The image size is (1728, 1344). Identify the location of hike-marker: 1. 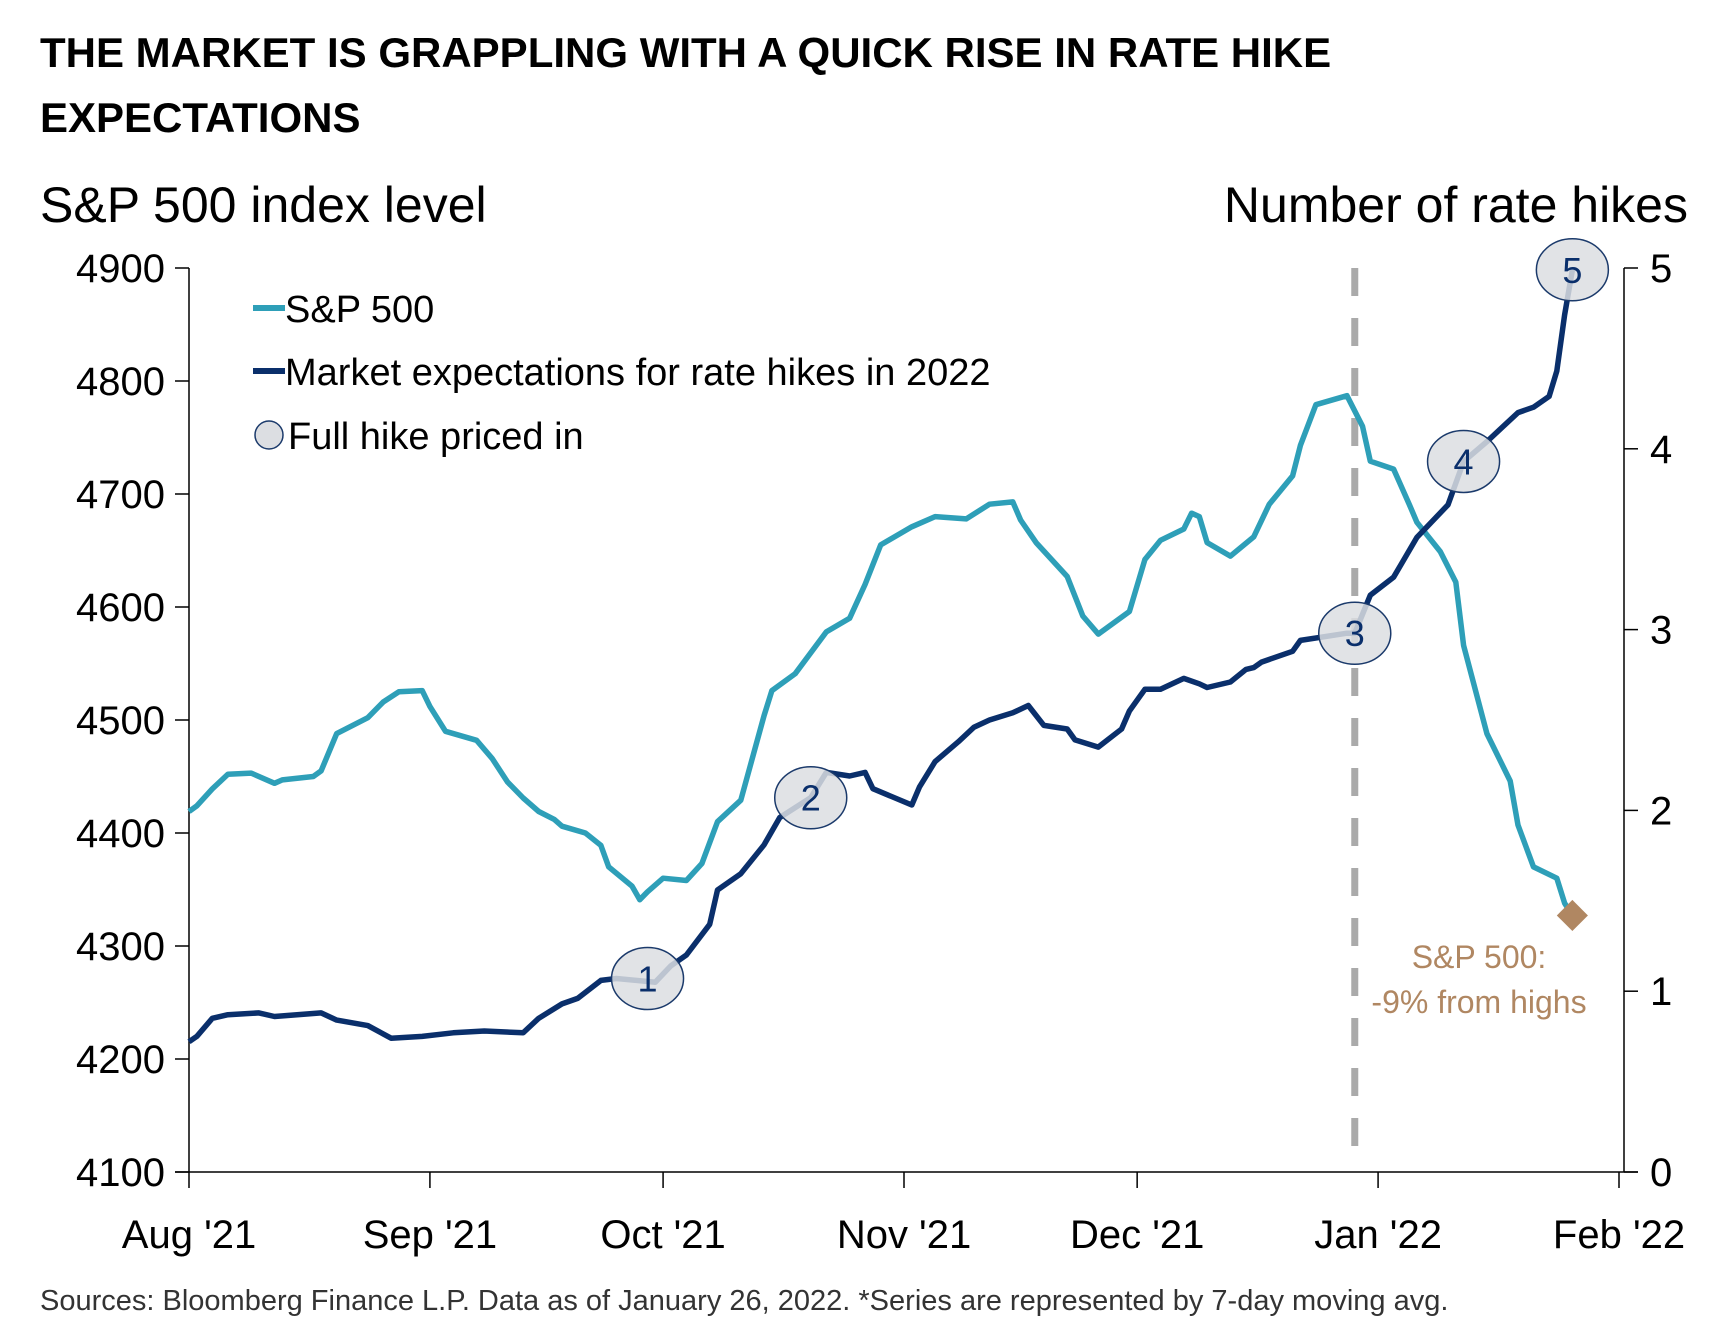
(647, 978).